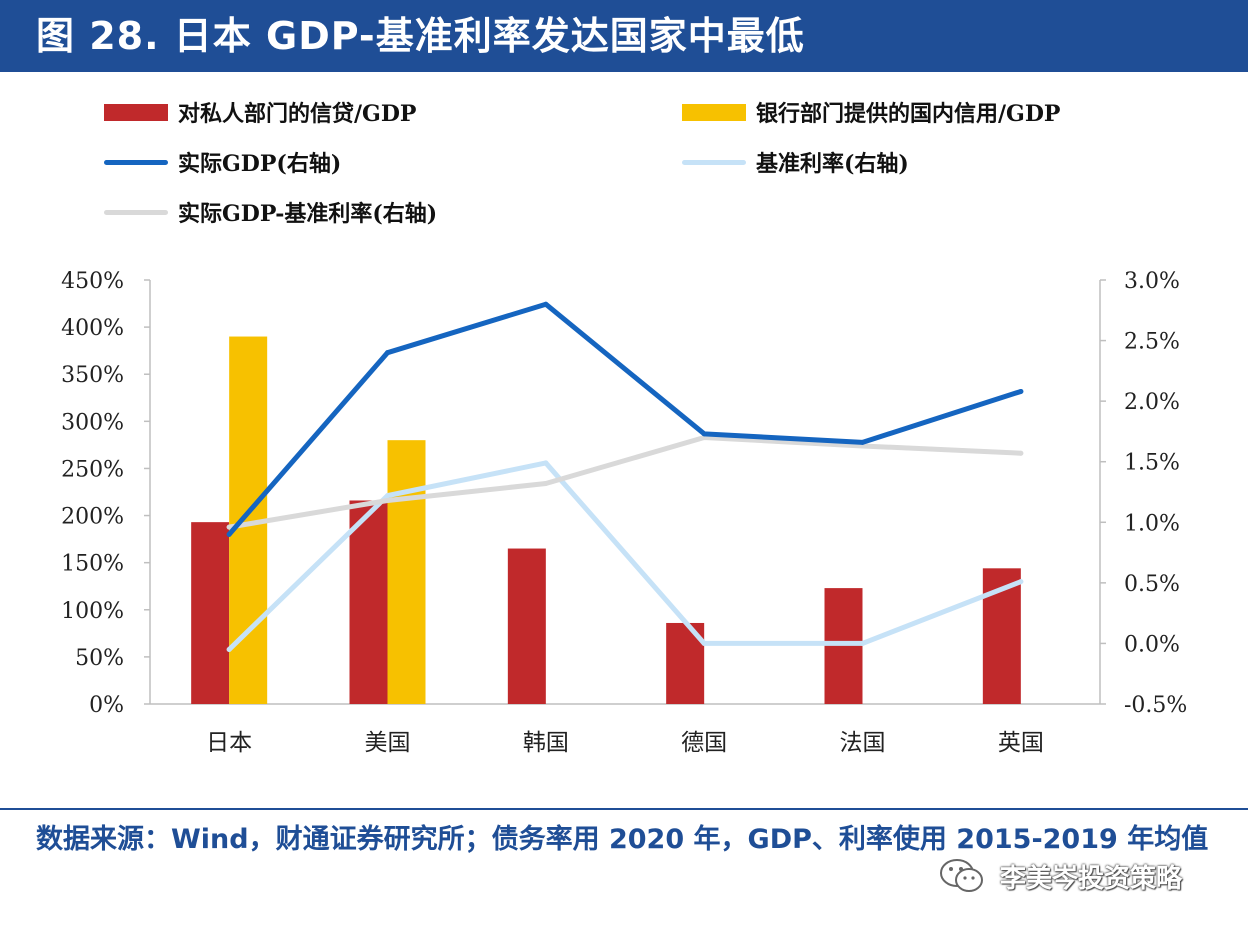 The image size is (1248, 930). Describe the element at coordinates (106, 705) in the screenshot. I see `left-tick-label: 0%` at that location.